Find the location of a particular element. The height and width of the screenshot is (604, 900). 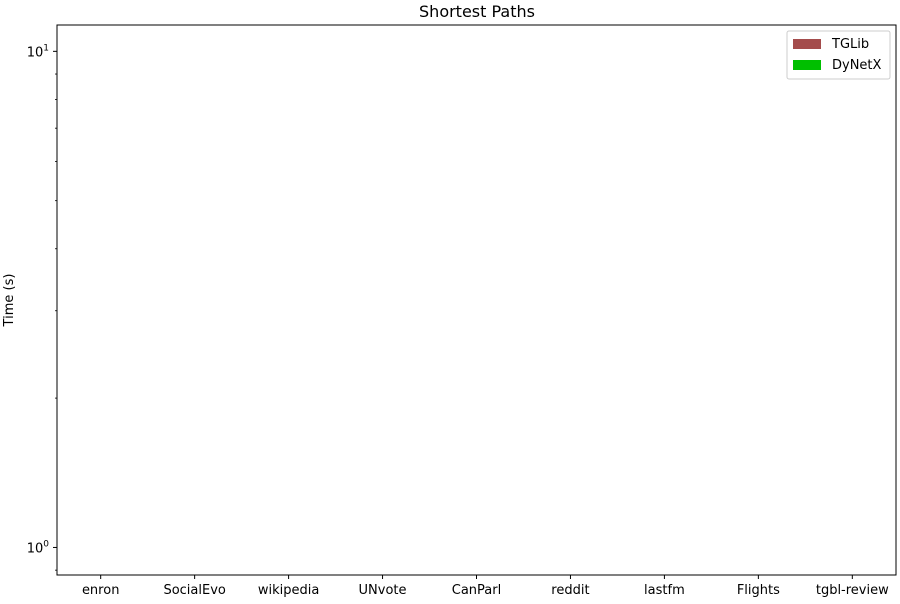

y-axis-label: Time (s) is located at coordinates (9, 301).